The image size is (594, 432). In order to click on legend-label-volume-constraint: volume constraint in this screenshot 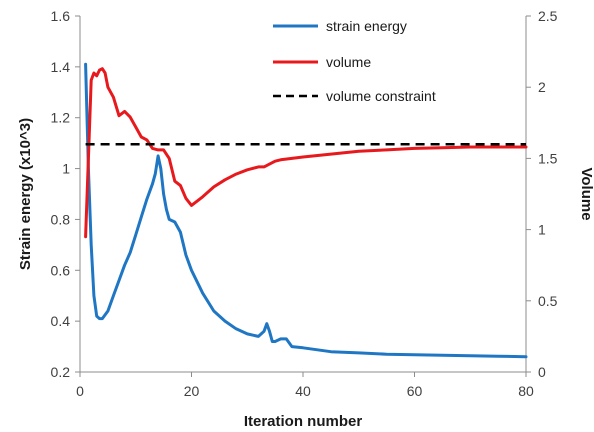, I will do `click(381, 96)`.